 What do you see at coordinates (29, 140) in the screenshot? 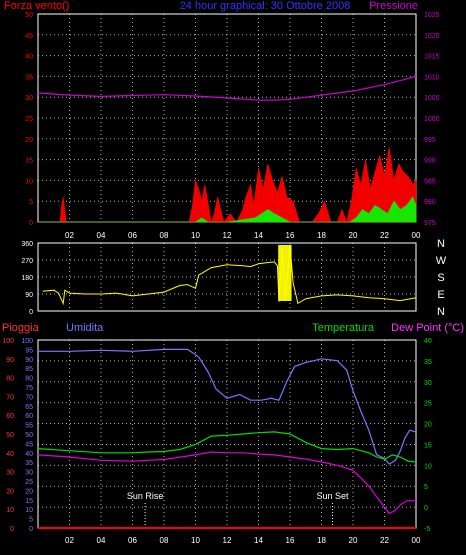
I see `wind-speed-tick-label: 20` at bounding box center [29, 140].